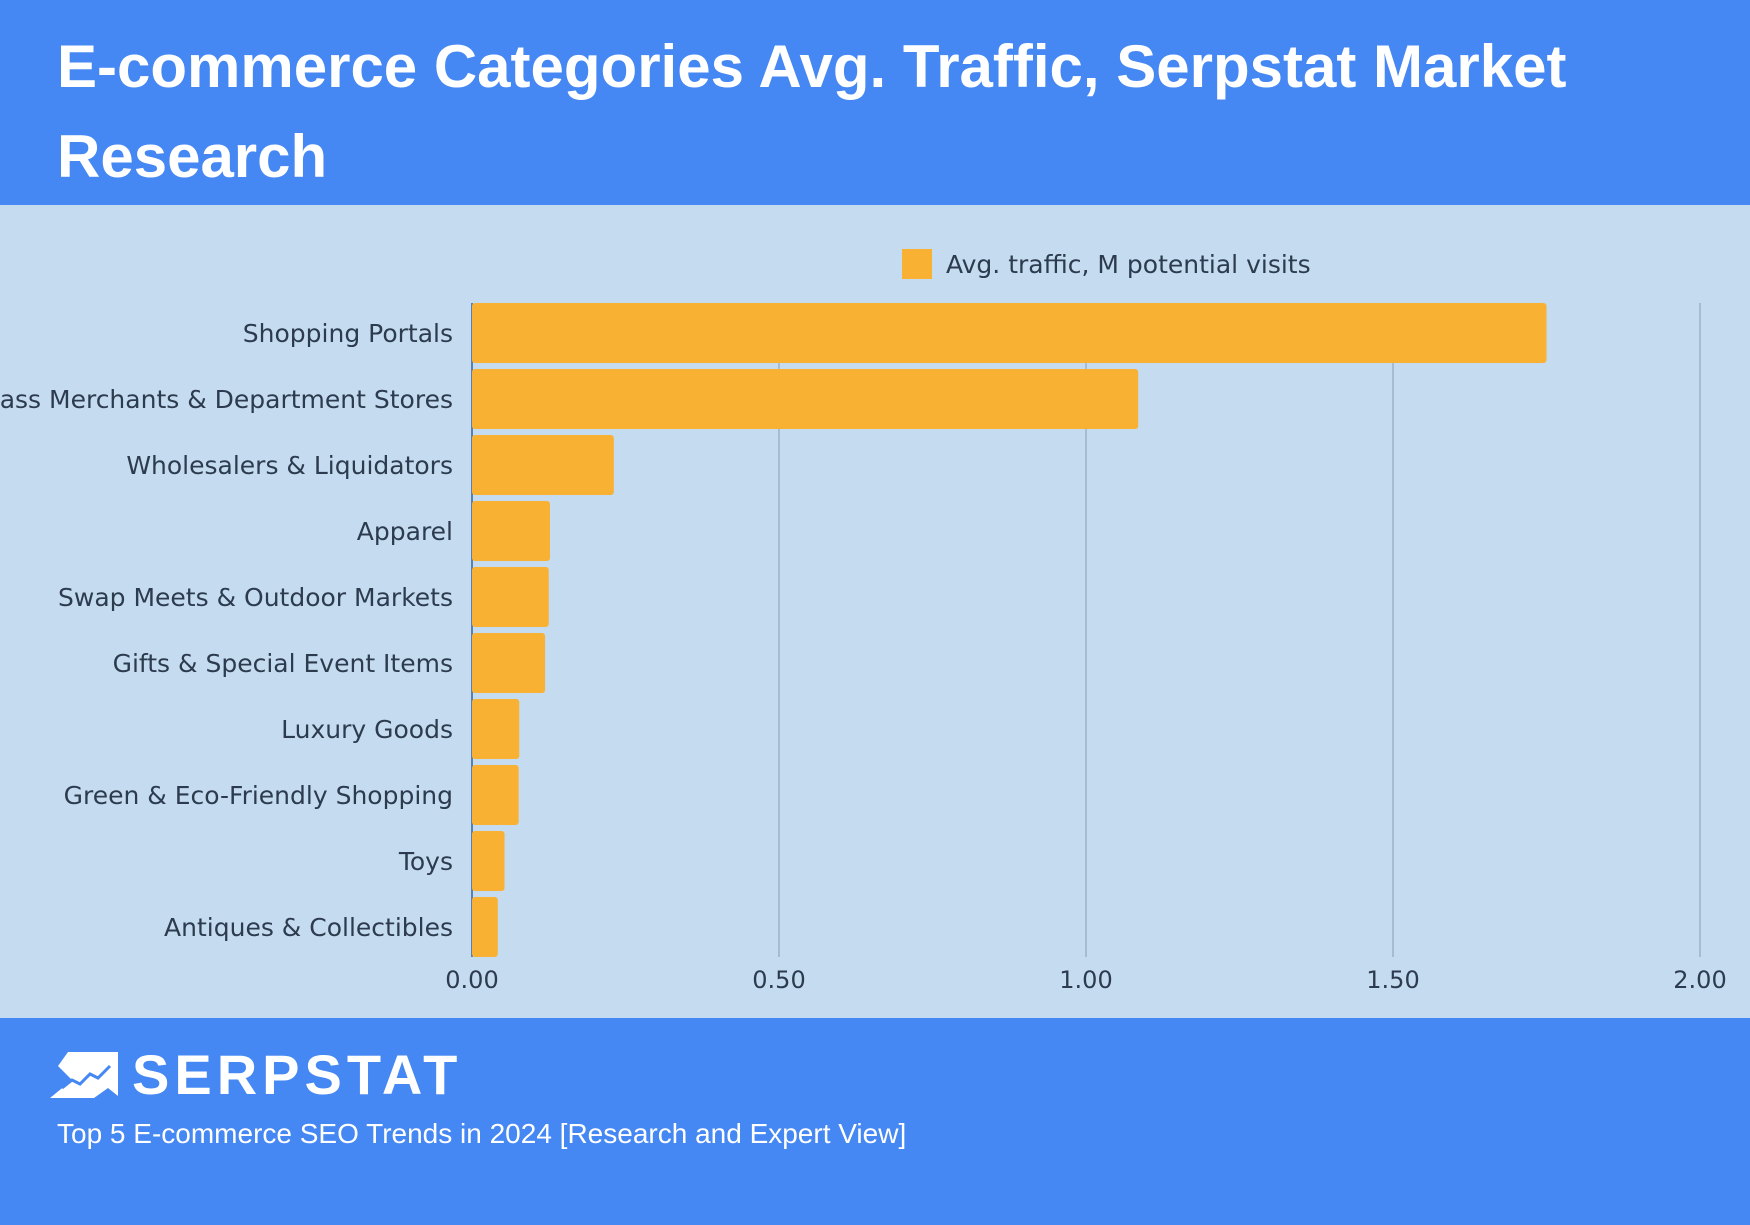  What do you see at coordinates (289, 465) in the screenshot?
I see `category-label: Wholesalers & Liquidators` at bounding box center [289, 465].